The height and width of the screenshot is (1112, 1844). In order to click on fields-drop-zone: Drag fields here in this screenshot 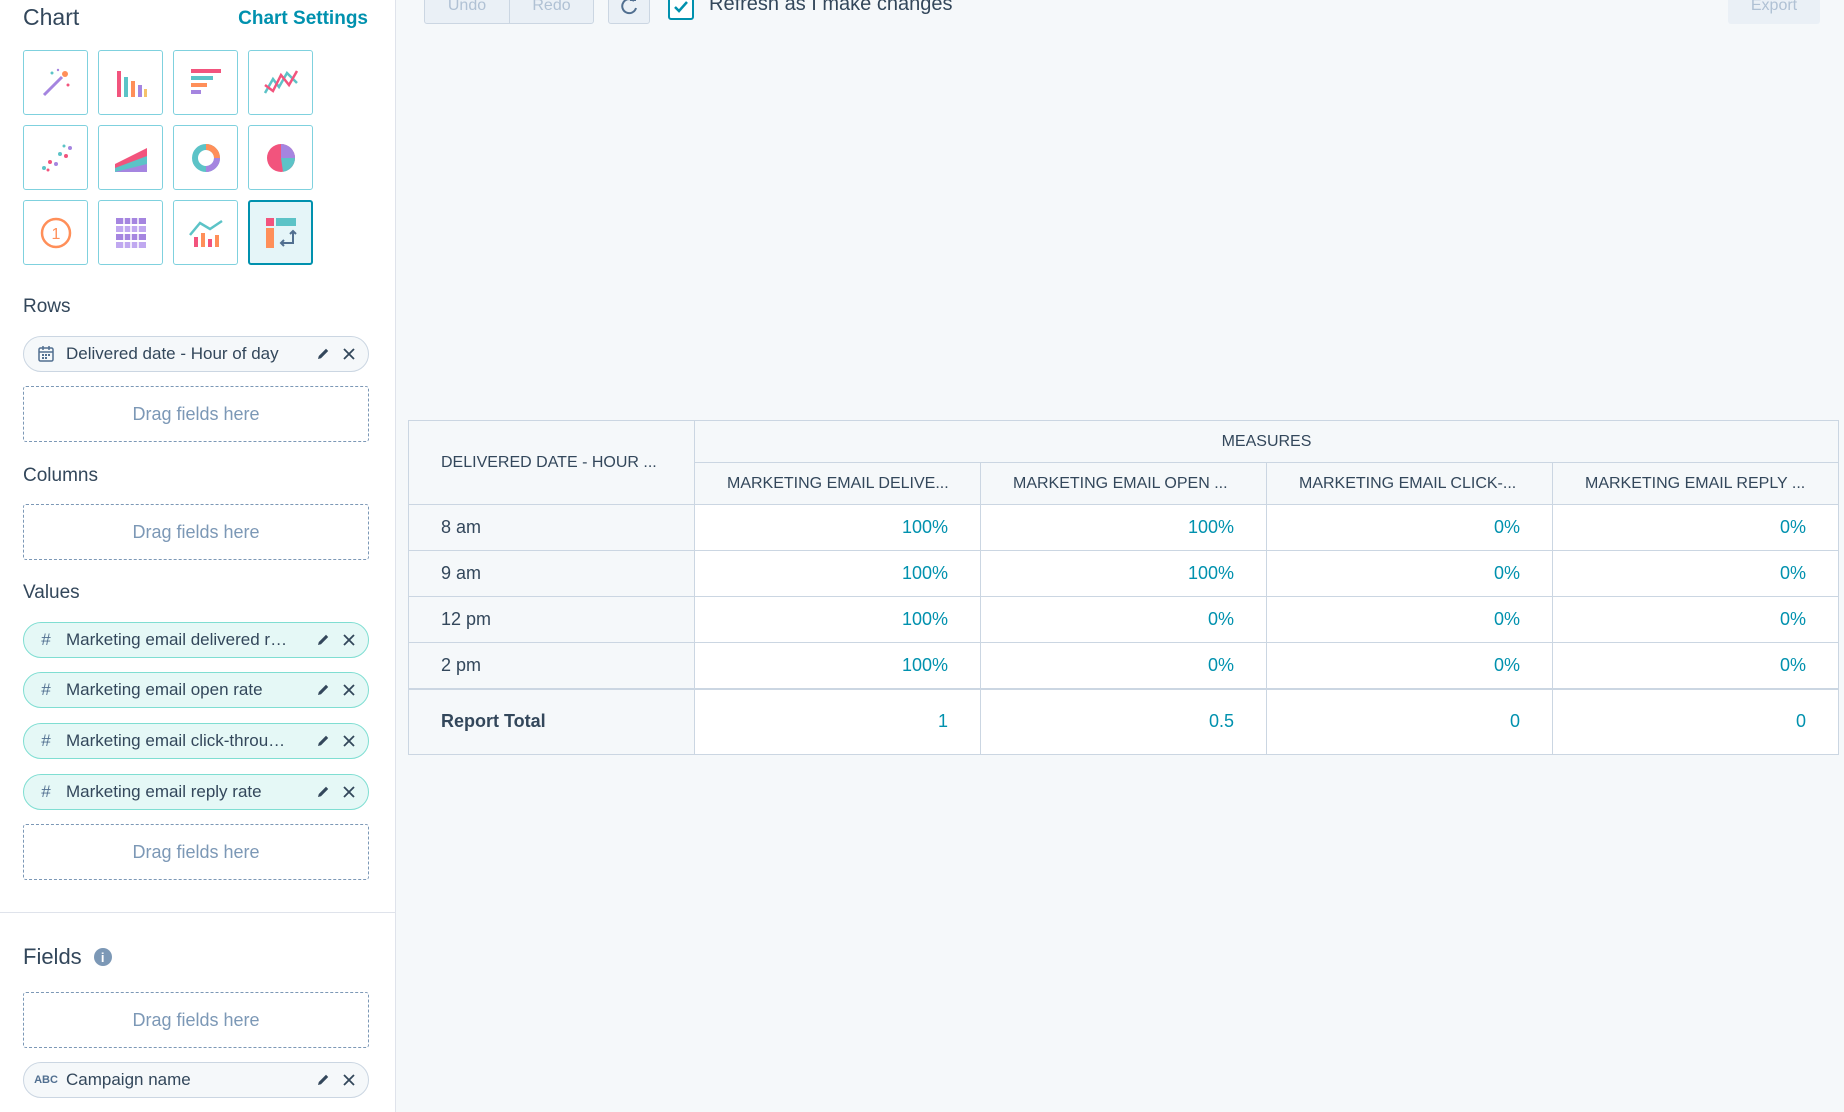, I will do `click(196, 1020)`.